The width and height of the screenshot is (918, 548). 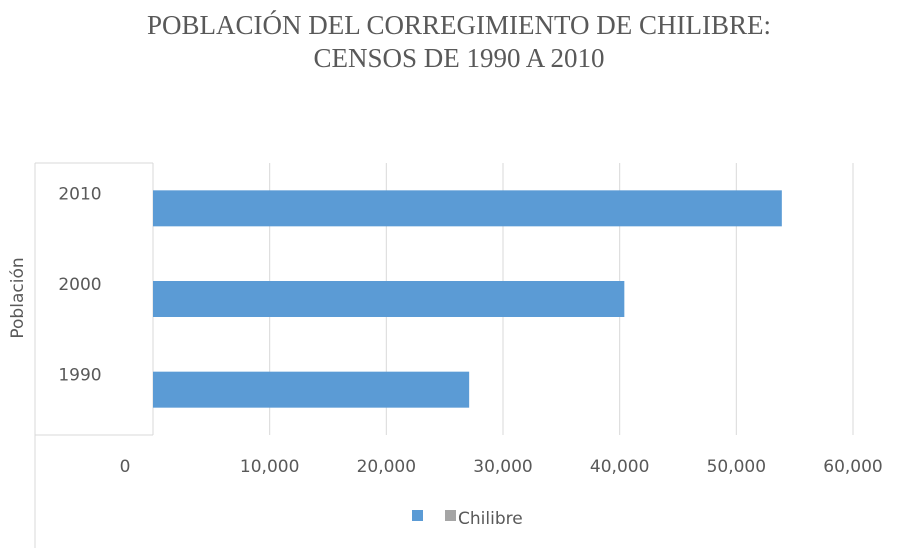 I want to click on chart-title: CENSOS DE 1990 A 2010, so click(x=458, y=58).